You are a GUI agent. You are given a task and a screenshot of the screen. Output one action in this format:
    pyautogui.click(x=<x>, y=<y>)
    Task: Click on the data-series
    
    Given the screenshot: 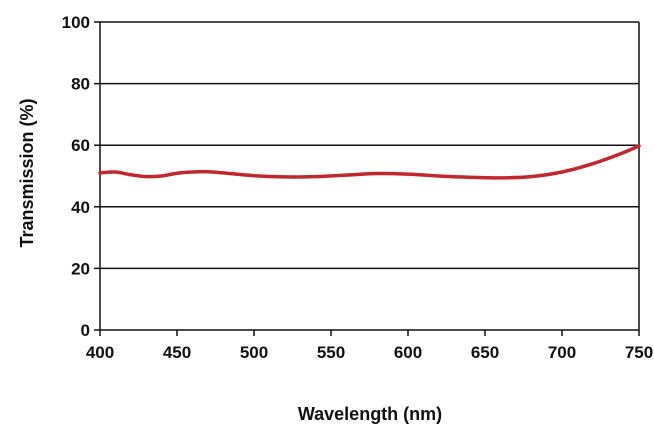 What is the action you would take?
    pyautogui.click(x=369, y=162)
    